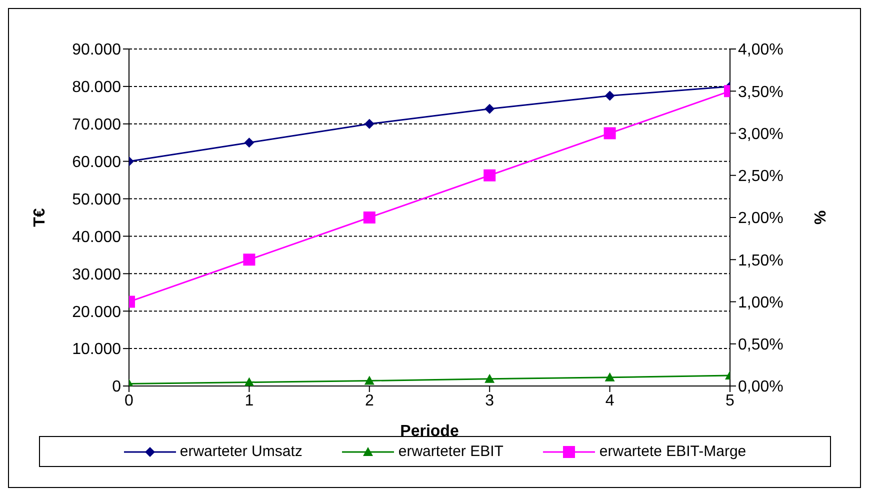 The height and width of the screenshot is (496, 869). What do you see at coordinates (730, 401) in the screenshot?
I see `x-tick-label: 5` at bounding box center [730, 401].